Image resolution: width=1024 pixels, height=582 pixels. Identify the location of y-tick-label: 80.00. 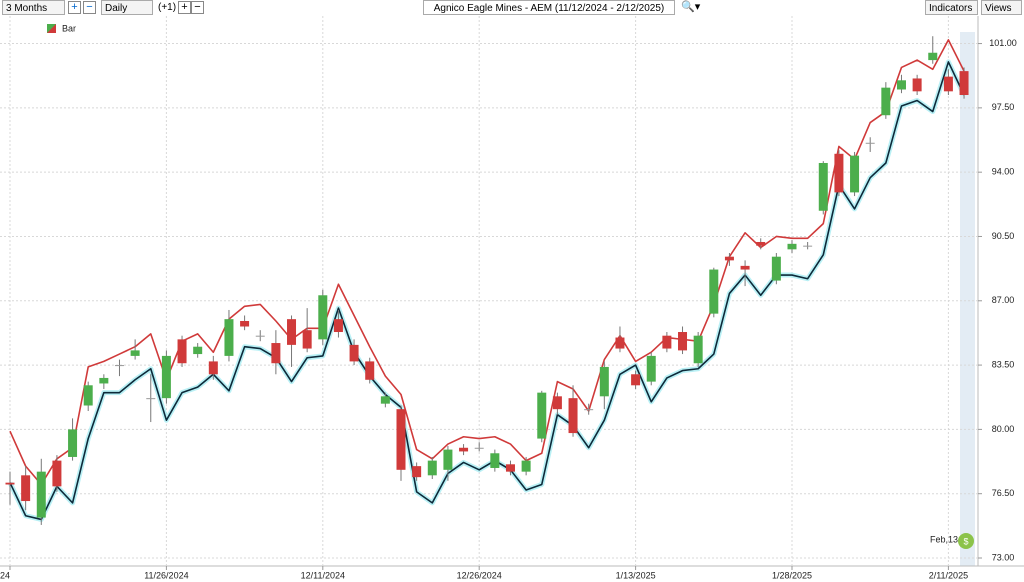
(1003, 429).